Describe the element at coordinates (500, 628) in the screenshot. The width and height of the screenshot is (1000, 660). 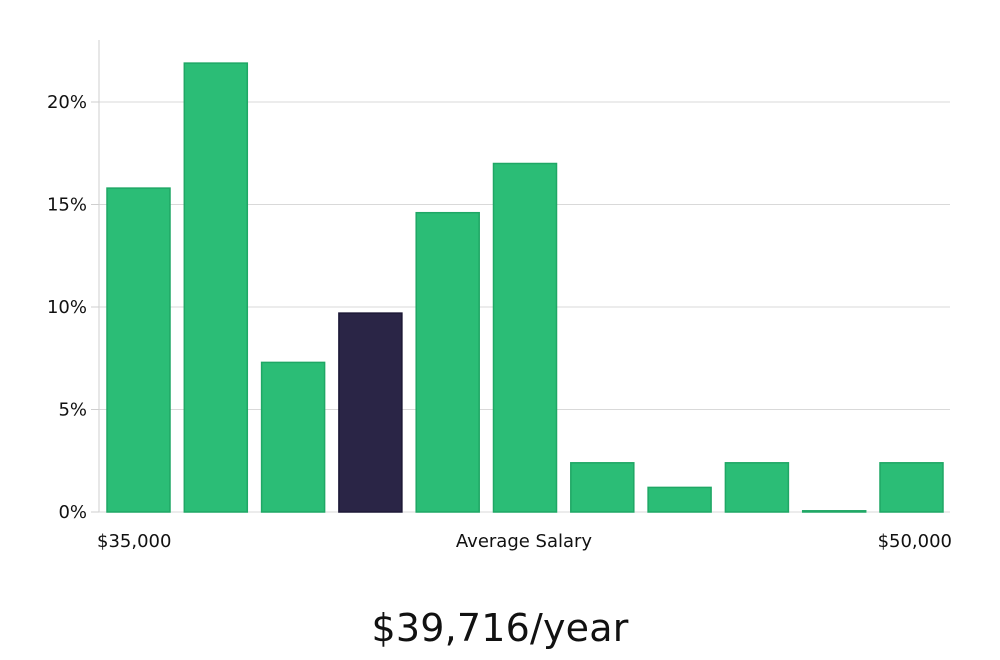
I see `average-salary-value: $39,716/year` at that location.